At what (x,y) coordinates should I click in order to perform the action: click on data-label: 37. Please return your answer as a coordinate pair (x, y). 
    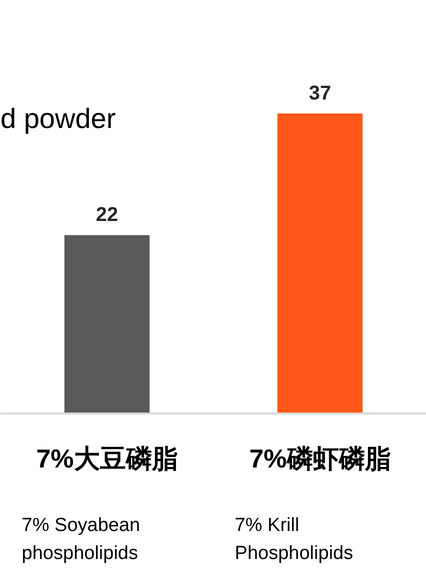
    Looking at the image, I should click on (320, 93).